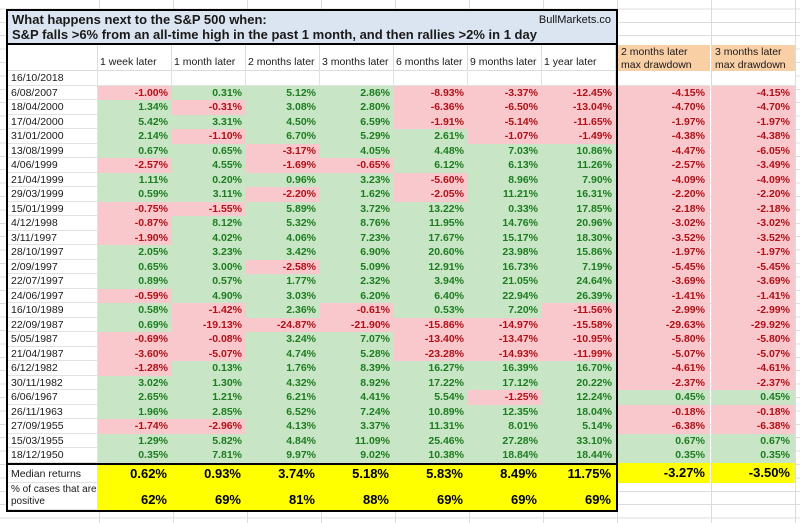 The width and height of the screenshot is (800, 523). What do you see at coordinates (135, 92) in the screenshot?
I see `value-cell: -1.00%` at bounding box center [135, 92].